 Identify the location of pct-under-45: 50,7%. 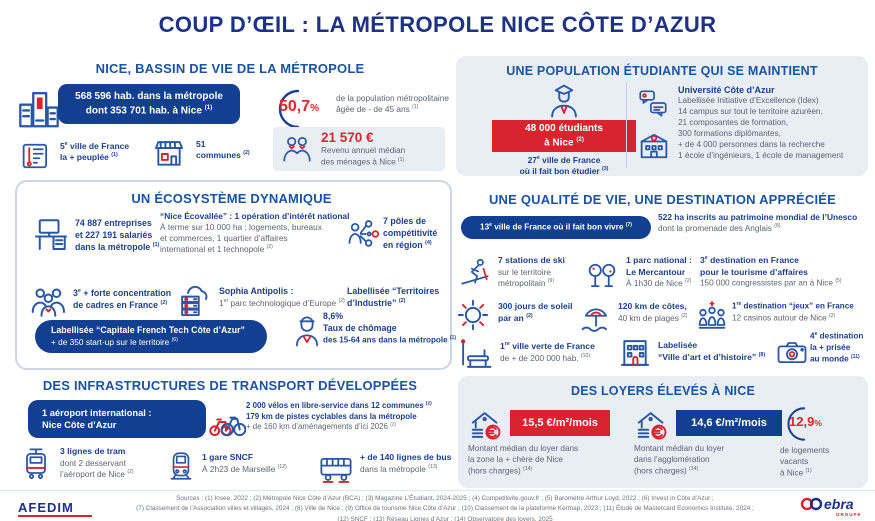
(299, 106).